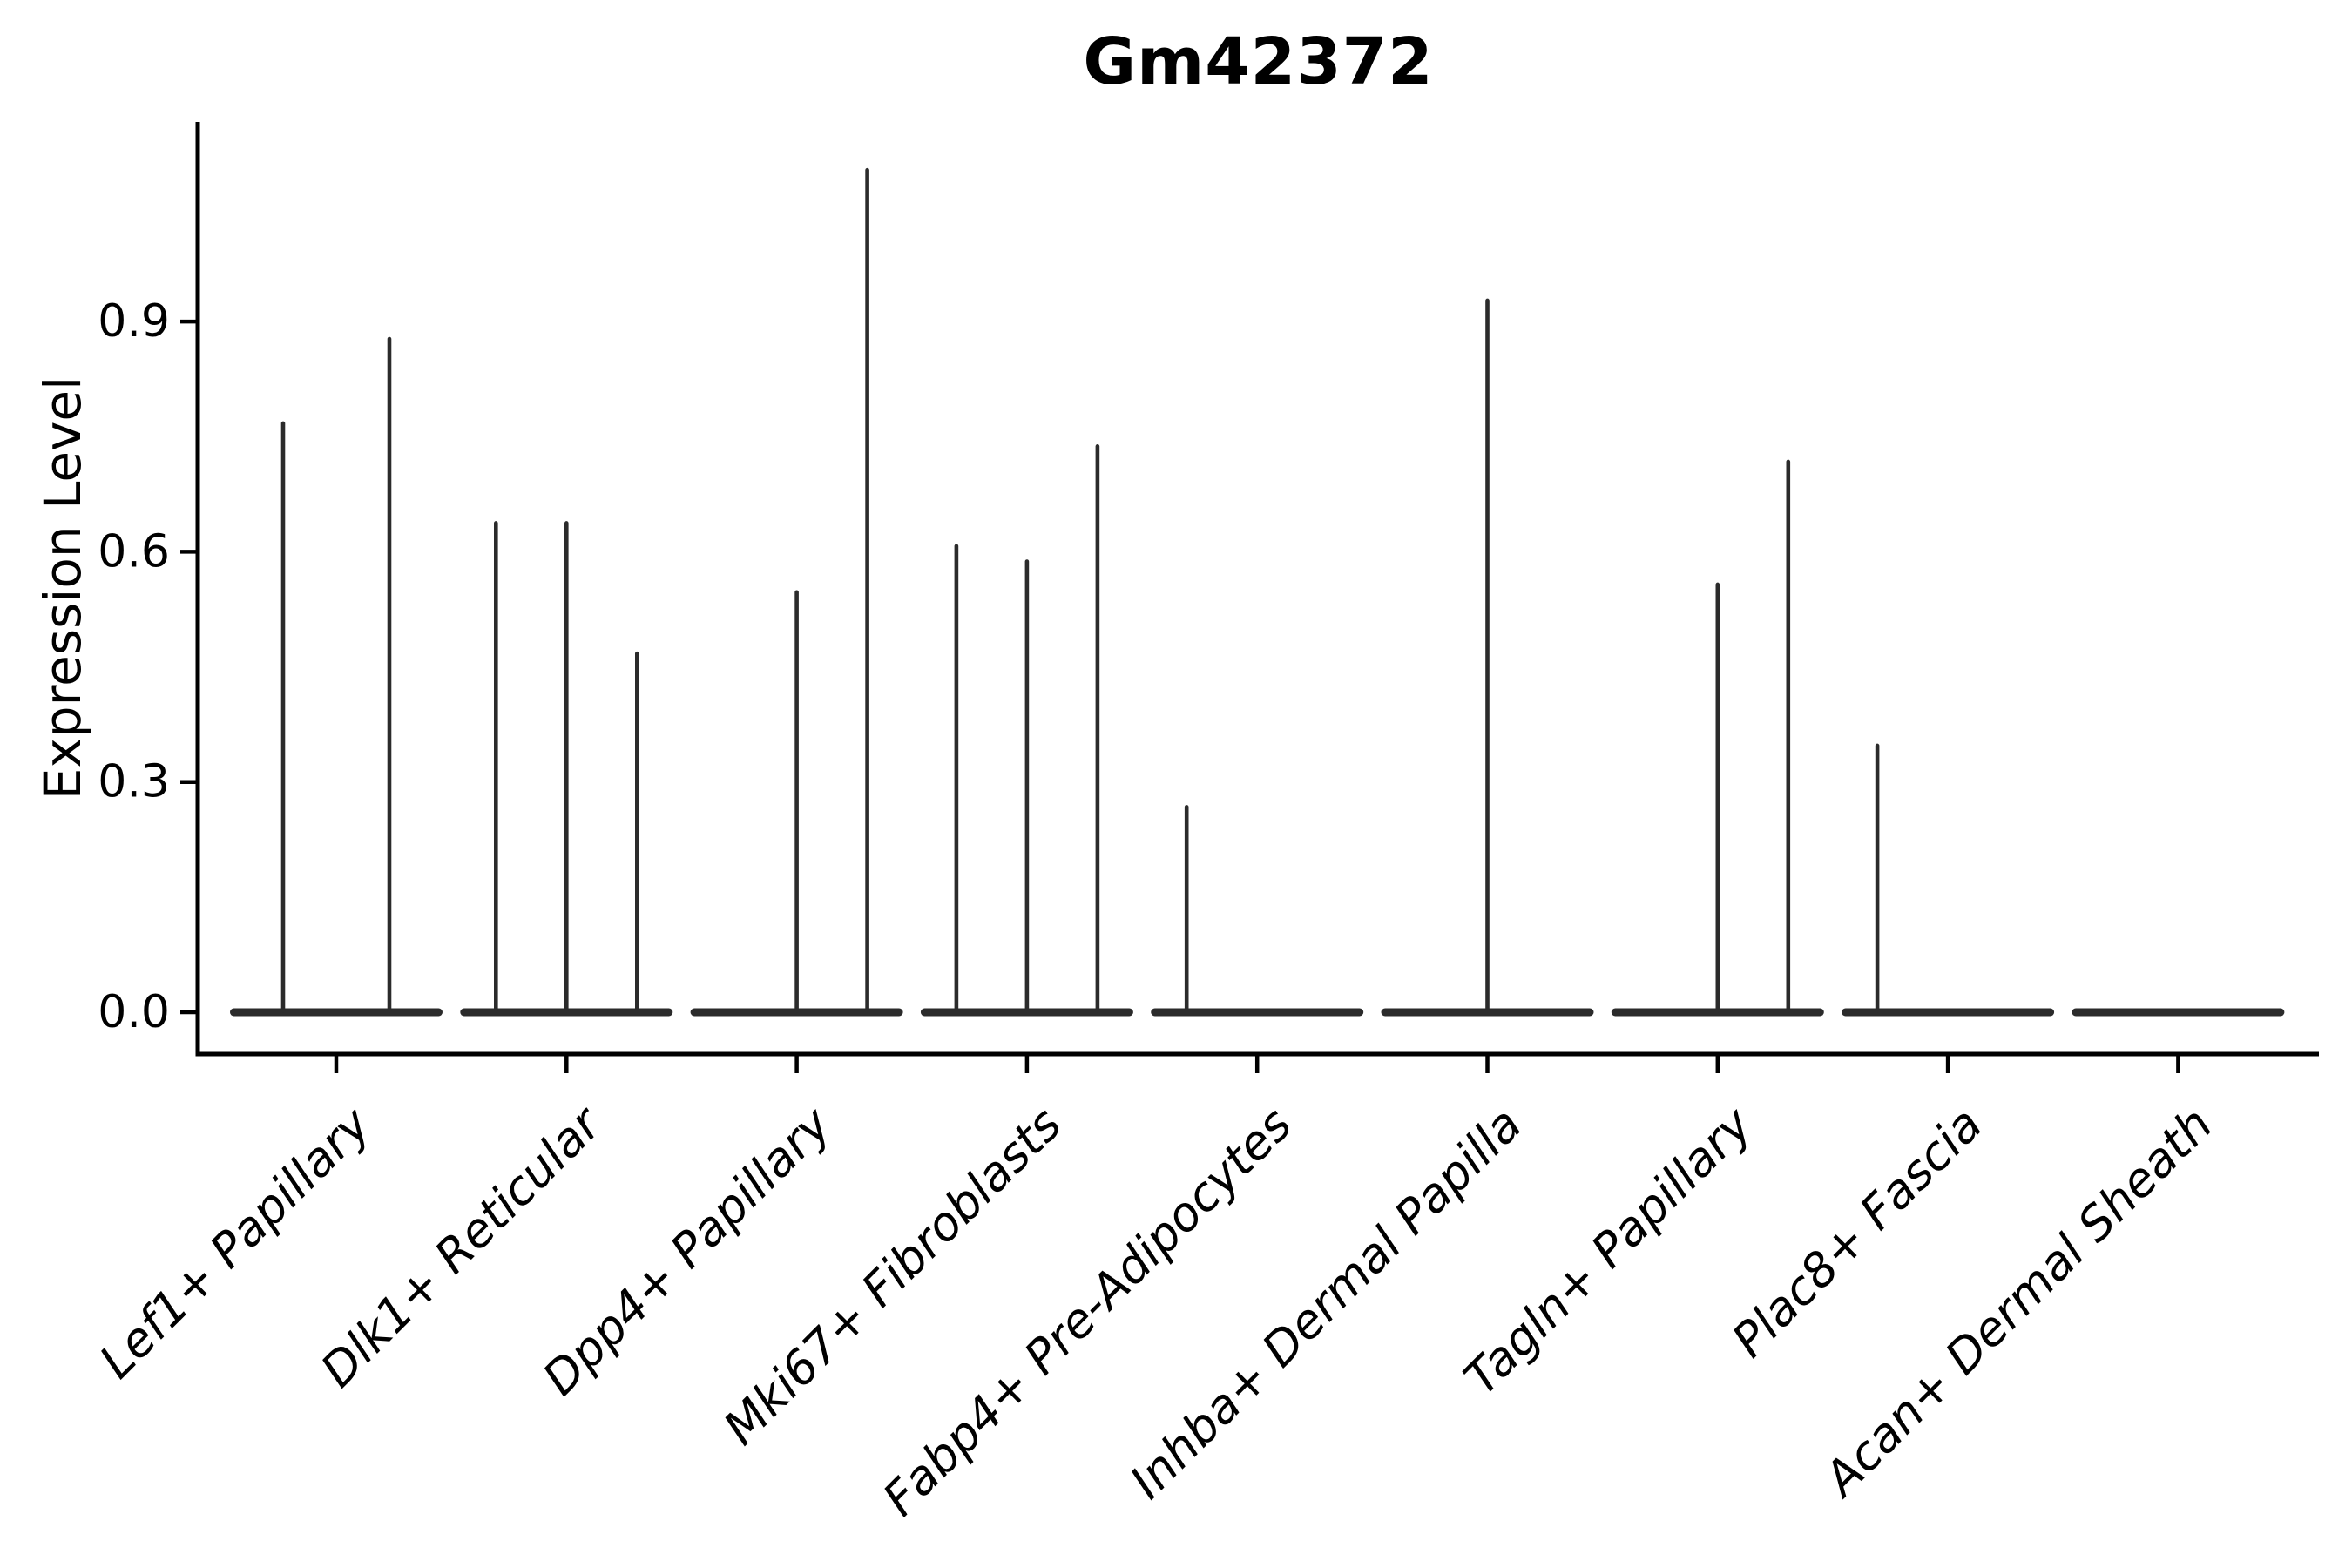 The image size is (2352, 1568). I want to click on y-tick-label: 0.3, so click(134, 782).